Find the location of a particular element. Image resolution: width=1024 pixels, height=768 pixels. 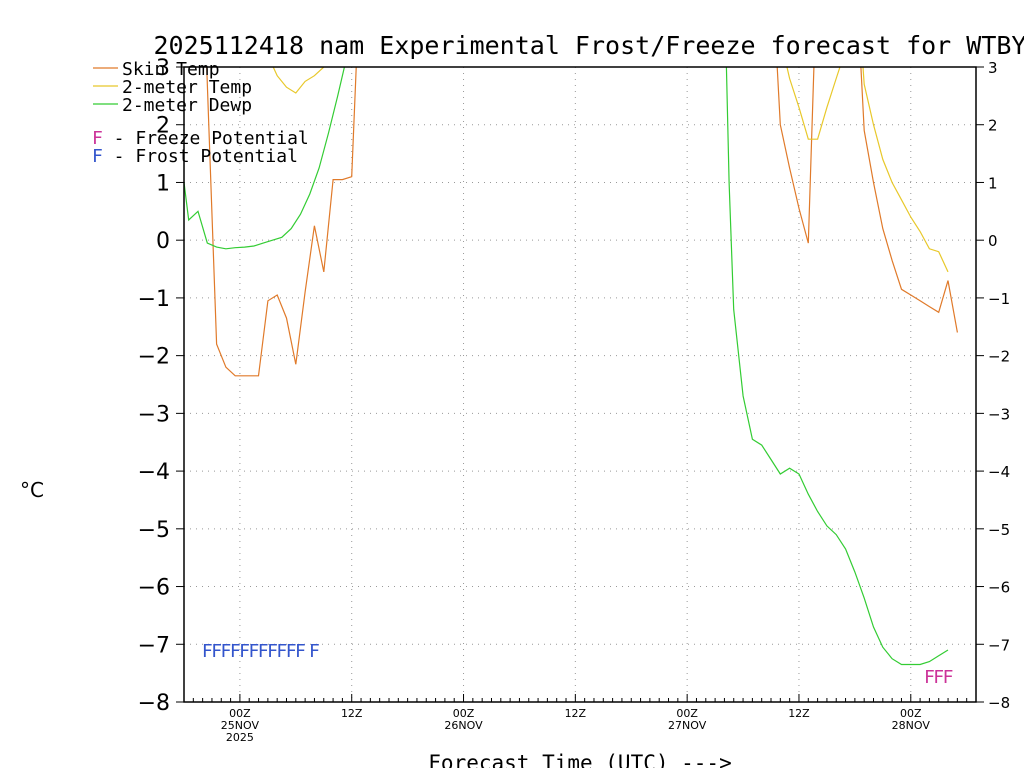

y-tick-label-right: −8 is located at coordinates (999, 703).